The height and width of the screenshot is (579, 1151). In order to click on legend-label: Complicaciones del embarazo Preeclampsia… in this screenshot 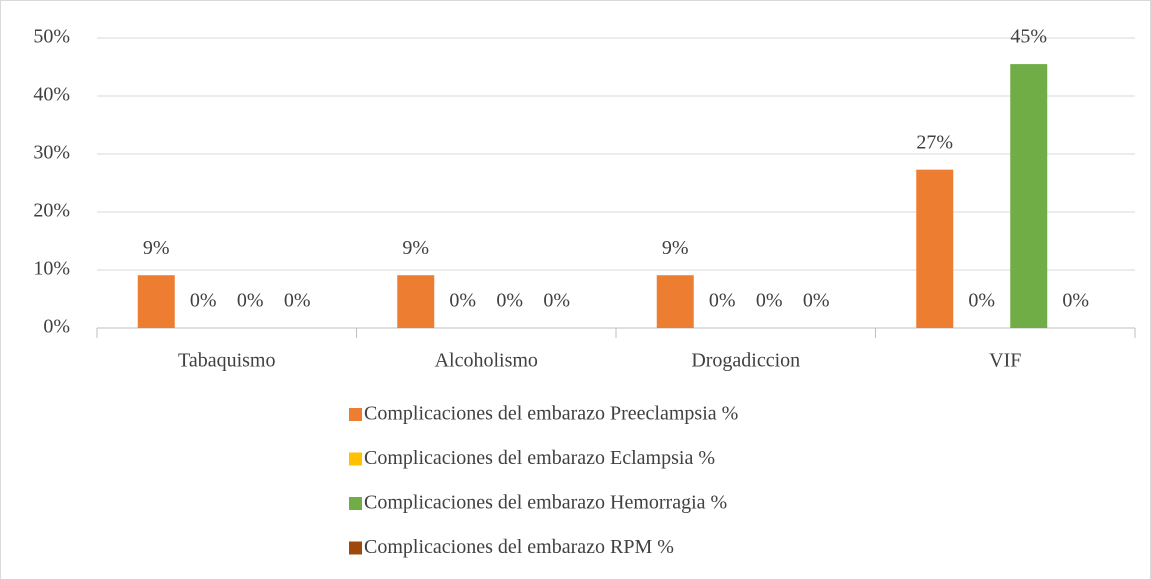, I will do `click(551, 414)`.